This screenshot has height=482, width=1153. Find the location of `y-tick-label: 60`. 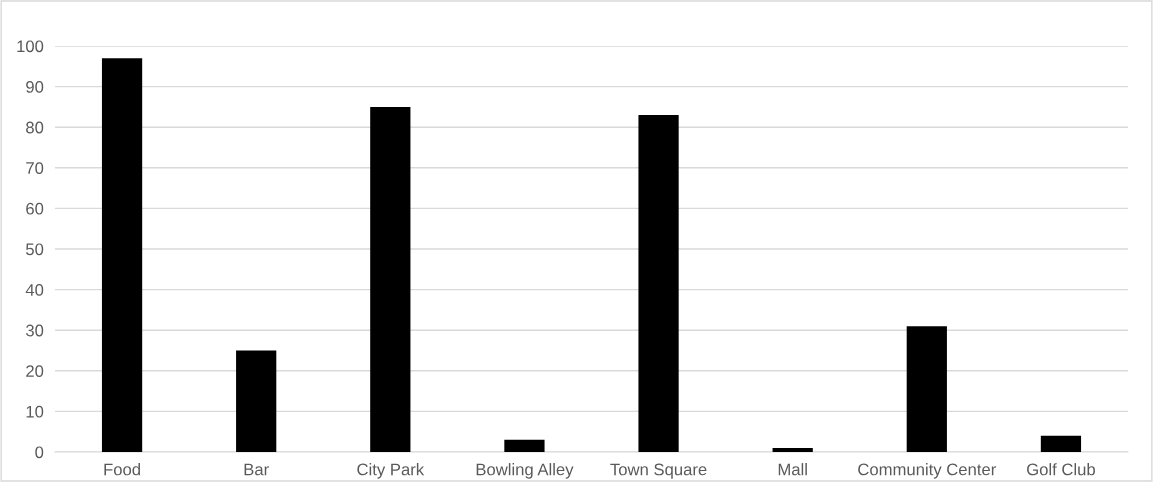

y-tick-label: 60 is located at coordinates (35, 208).